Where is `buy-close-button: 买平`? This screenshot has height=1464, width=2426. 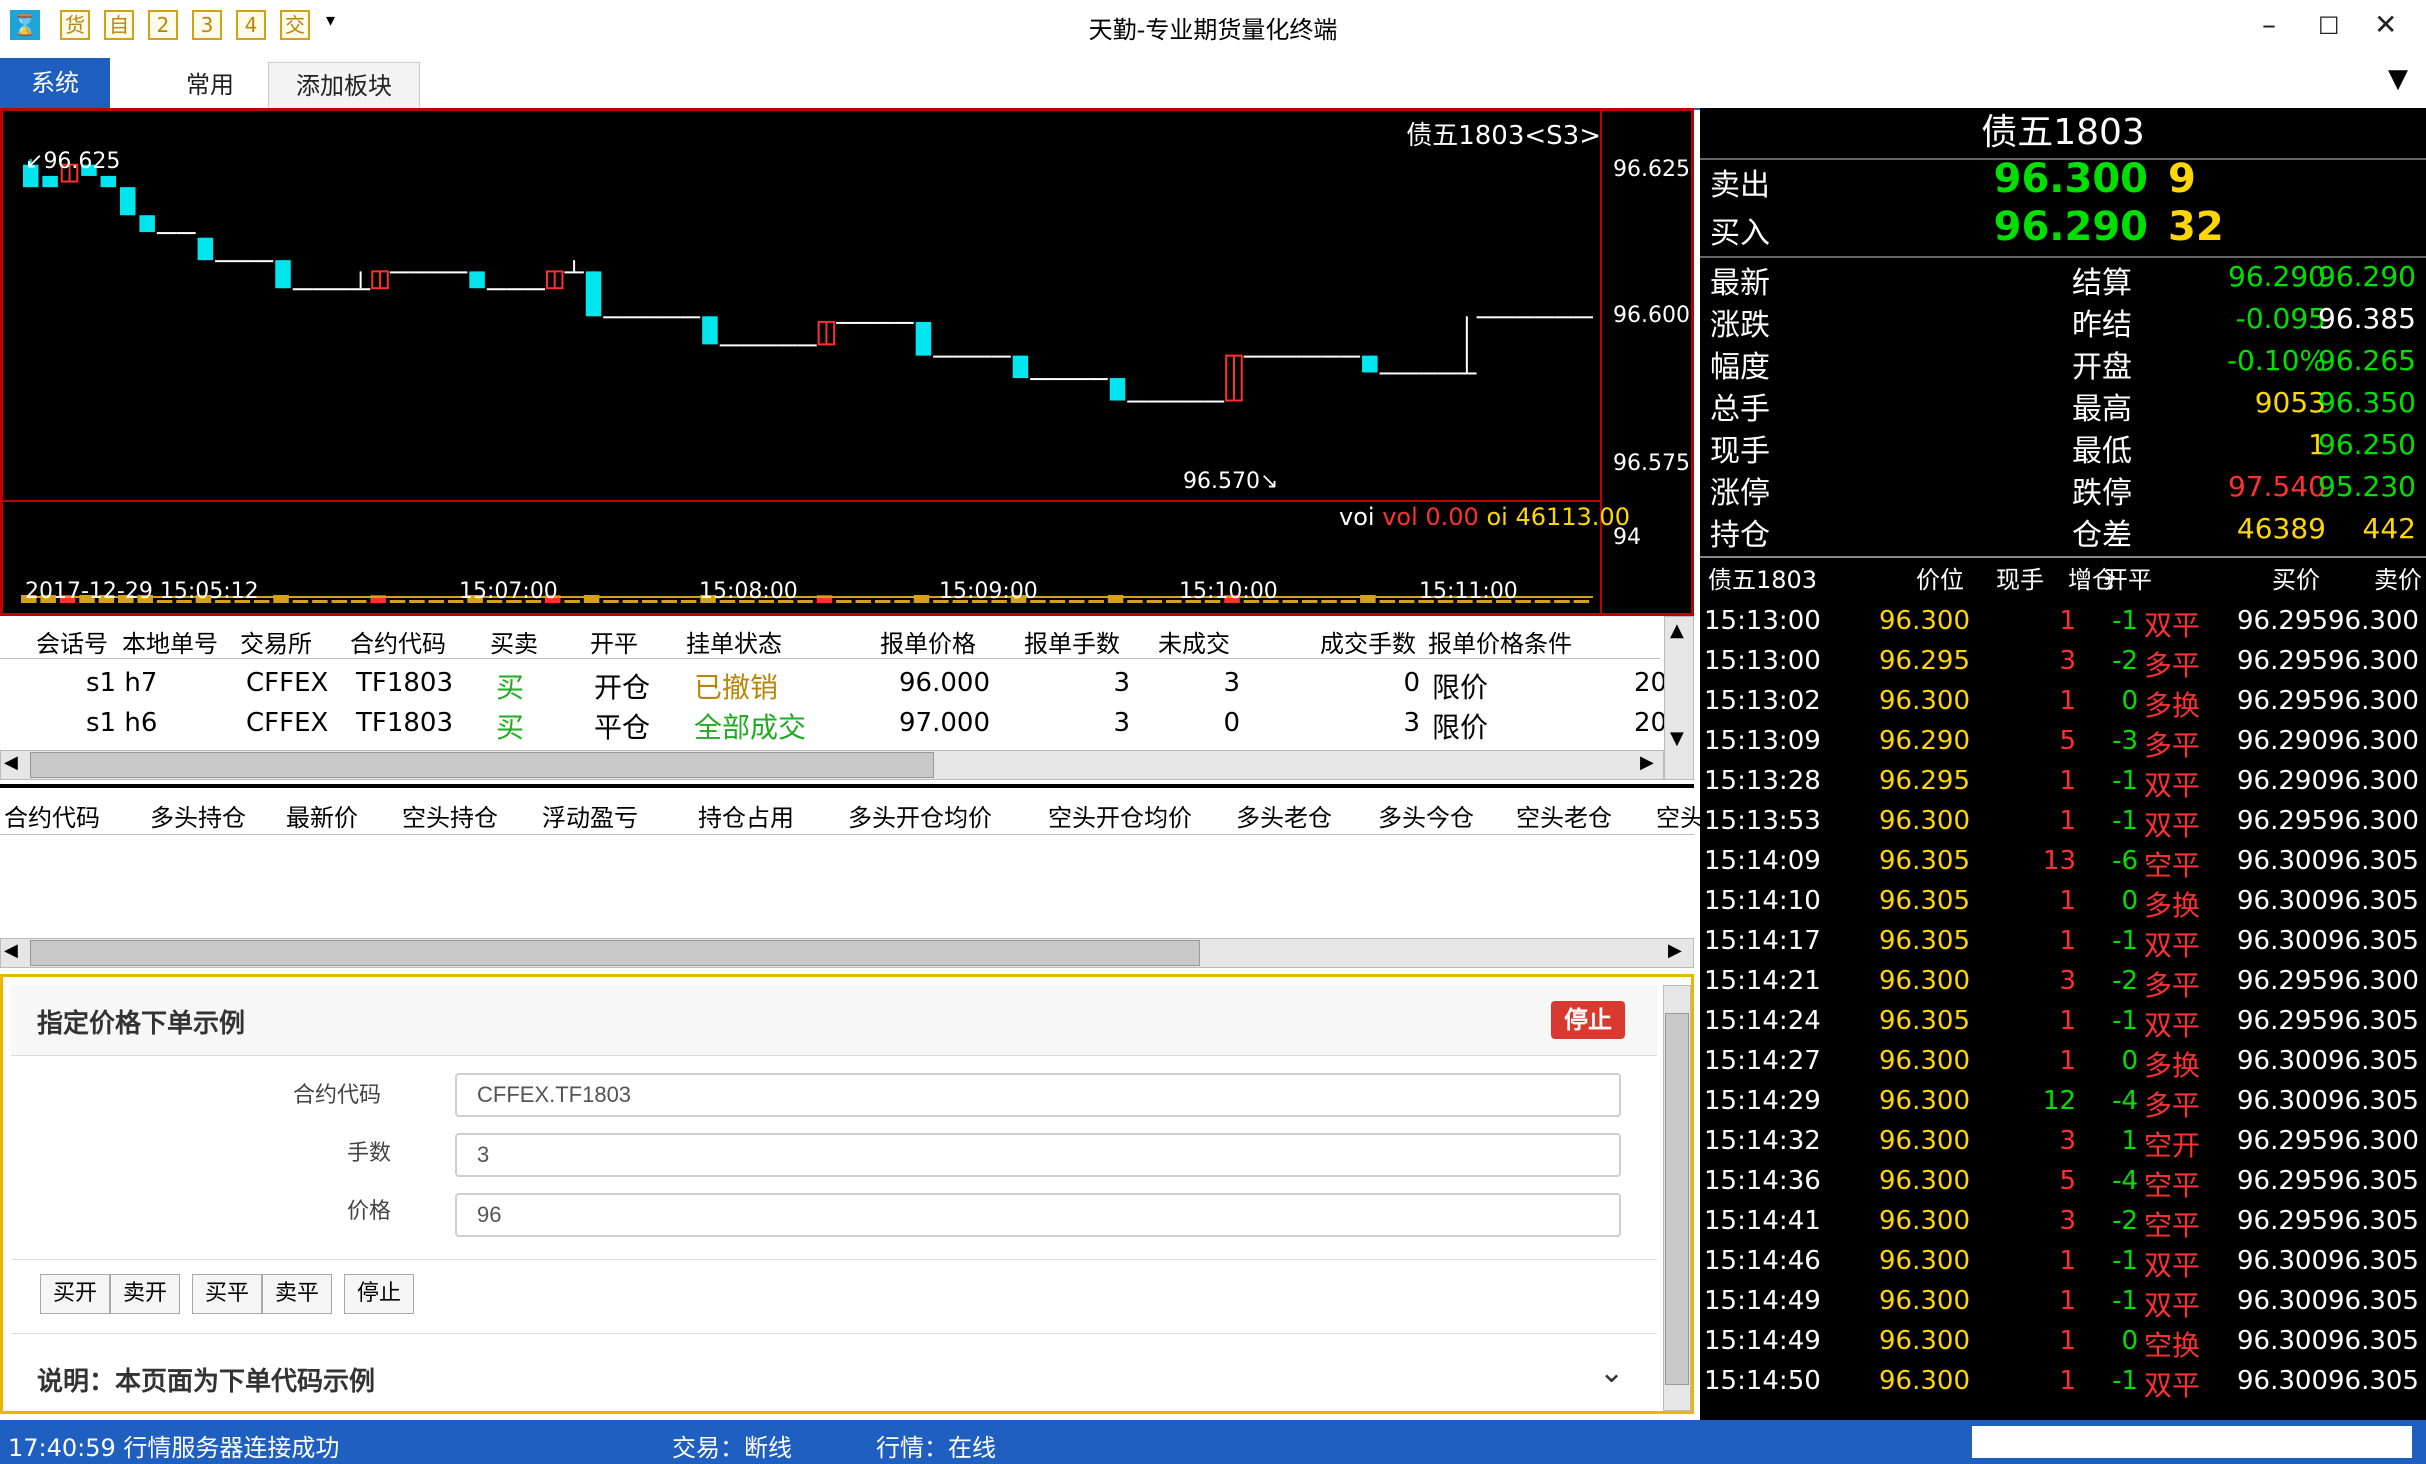
buy-close-button: 买平 is located at coordinates (227, 1294).